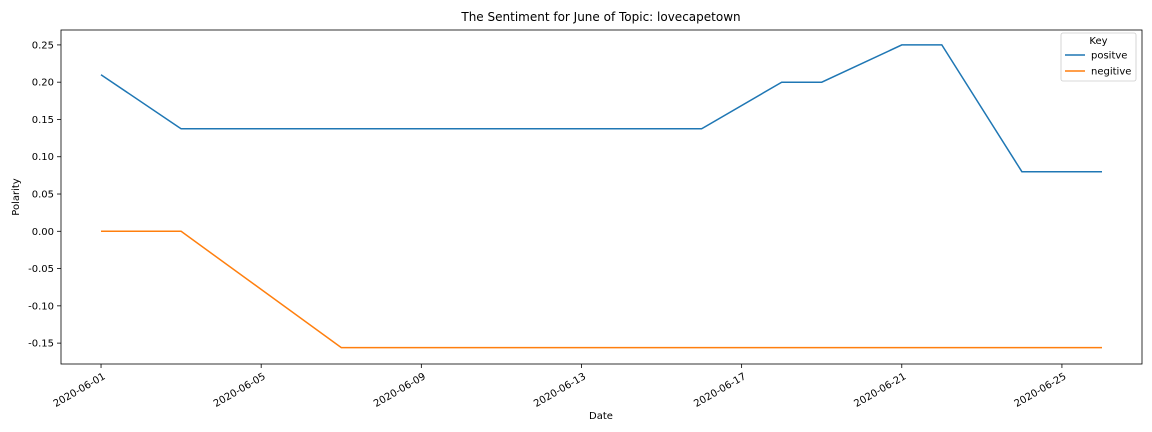  I want to click on y-axis-label: Polarity, so click(16, 197).